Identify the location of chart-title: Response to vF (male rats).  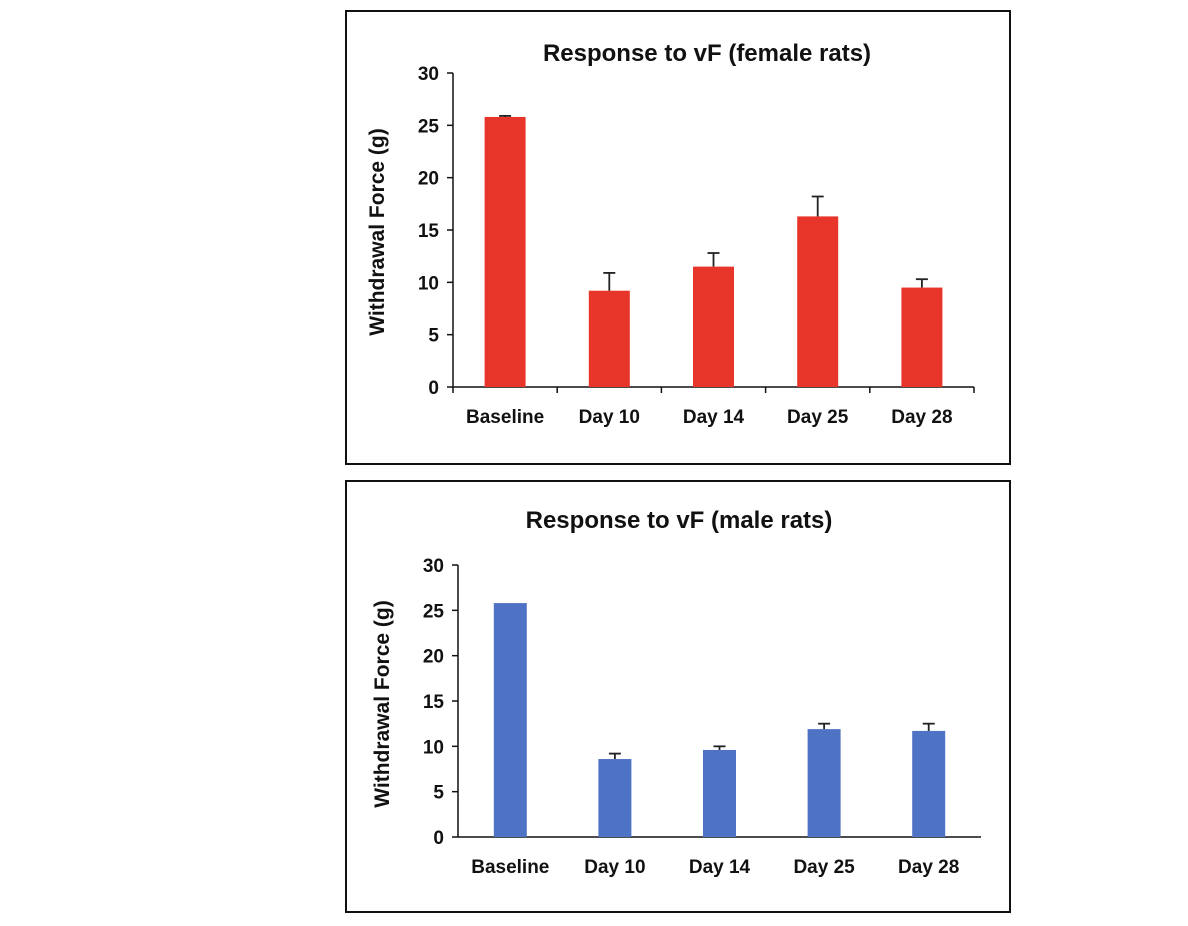
(679, 520).